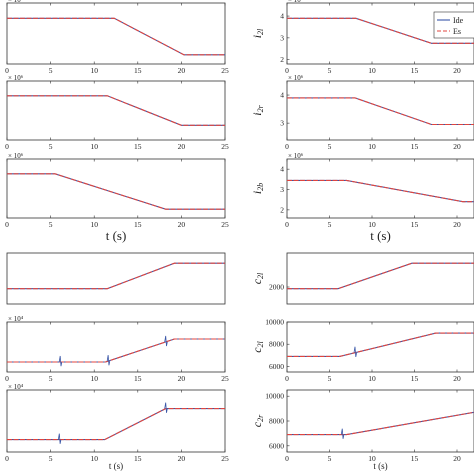 Image resolution: width=474 pixels, height=474 pixels. Describe the element at coordinates (16, 319) in the screenshot. I see `axis-exponent: × 10⁴` at that location.